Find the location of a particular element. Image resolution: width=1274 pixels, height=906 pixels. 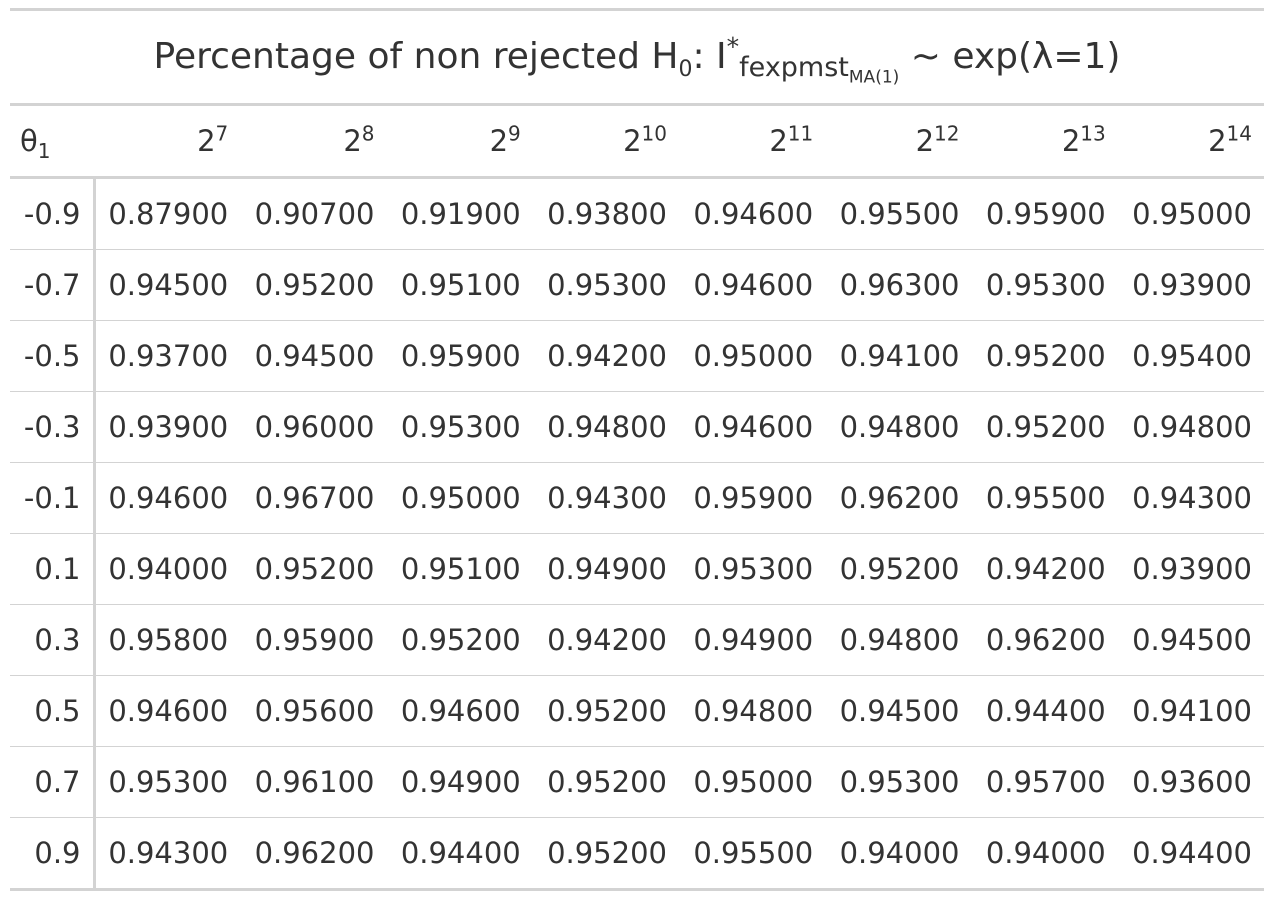

value-cell: 0.96000 is located at coordinates (313, 427).